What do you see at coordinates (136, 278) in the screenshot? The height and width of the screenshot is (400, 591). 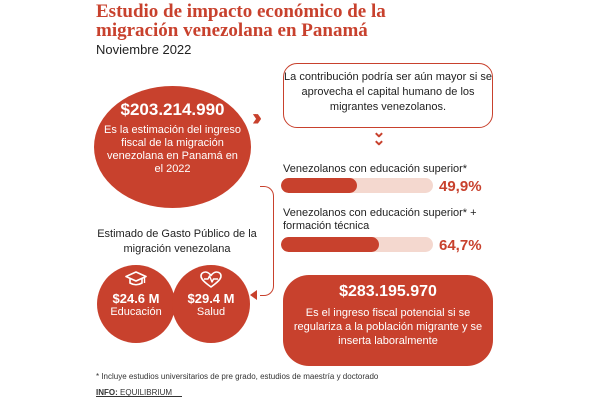 I see `graduation-cap-icon` at bounding box center [136, 278].